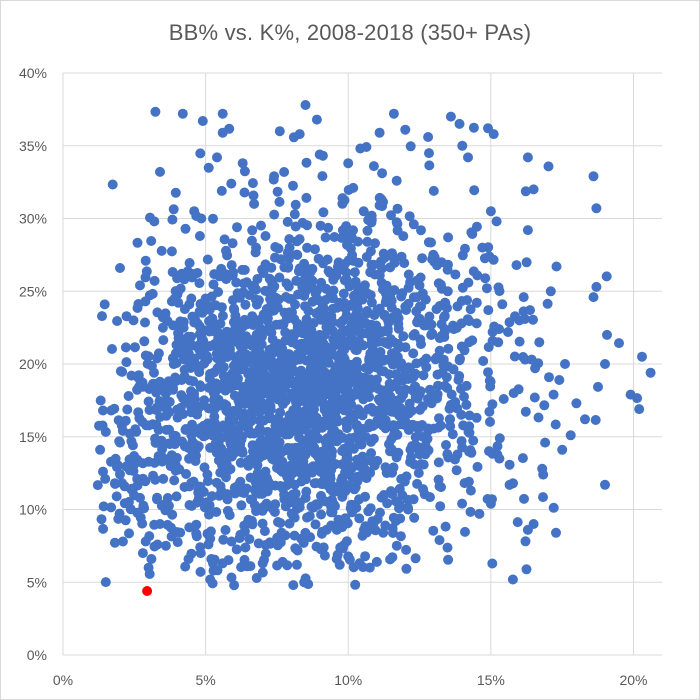 The image size is (700, 700). What do you see at coordinates (350, 32) in the screenshot?
I see `chart-title: BB% vs. K%, 2008-2018 (350+ PAs)` at bounding box center [350, 32].